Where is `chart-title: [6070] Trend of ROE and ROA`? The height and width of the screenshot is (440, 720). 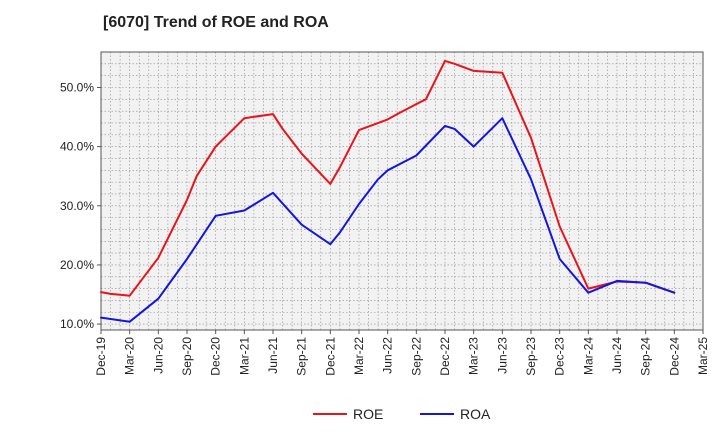
chart-title: [6070] Trend of ROE and ROA is located at coordinates (216, 22).